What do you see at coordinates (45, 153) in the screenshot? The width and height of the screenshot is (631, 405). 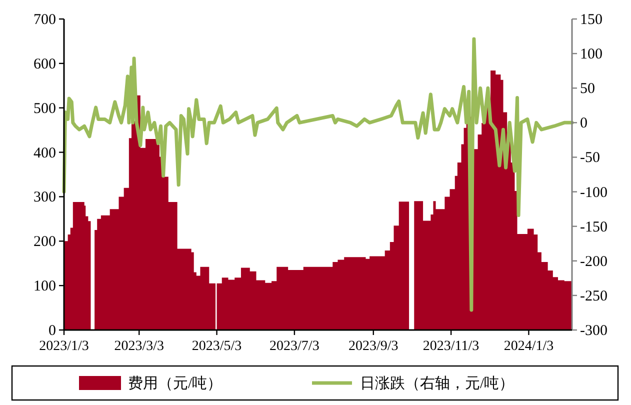 I see `y-tick-label: 400` at bounding box center [45, 153].